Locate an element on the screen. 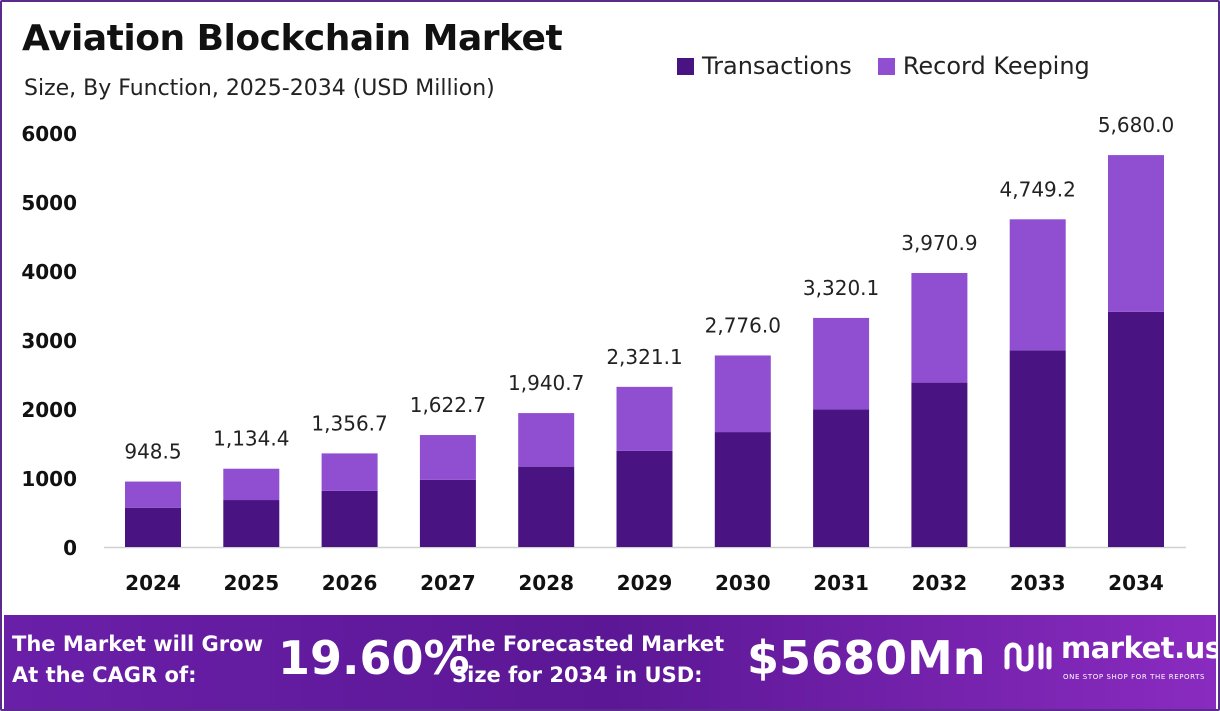 The width and height of the screenshot is (1220, 711). x-tick-label: 2025 is located at coordinates (251, 583).